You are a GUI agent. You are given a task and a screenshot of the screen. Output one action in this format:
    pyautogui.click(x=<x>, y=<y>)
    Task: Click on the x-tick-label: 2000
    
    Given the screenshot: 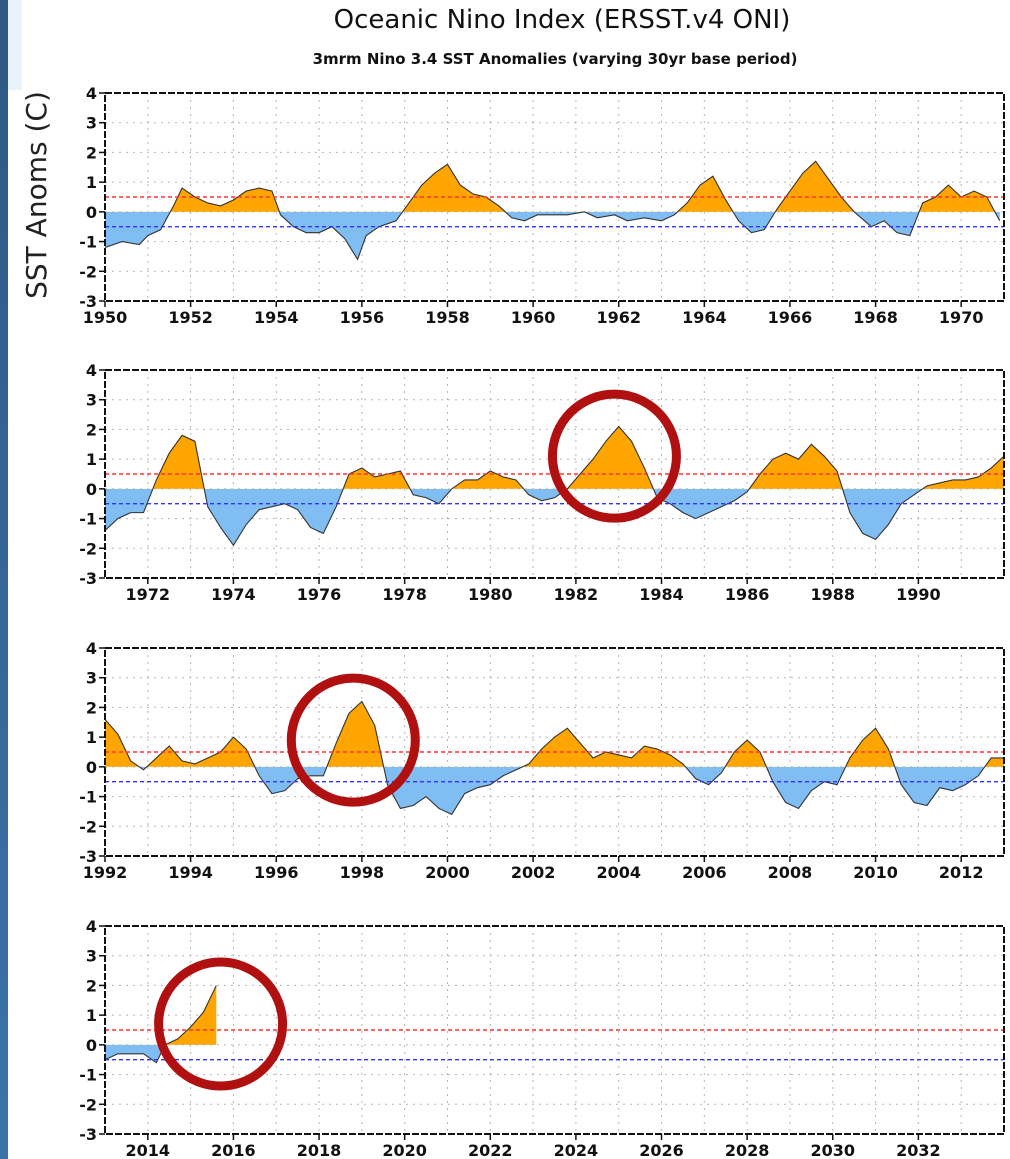 What is the action you would take?
    pyautogui.click(x=447, y=872)
    